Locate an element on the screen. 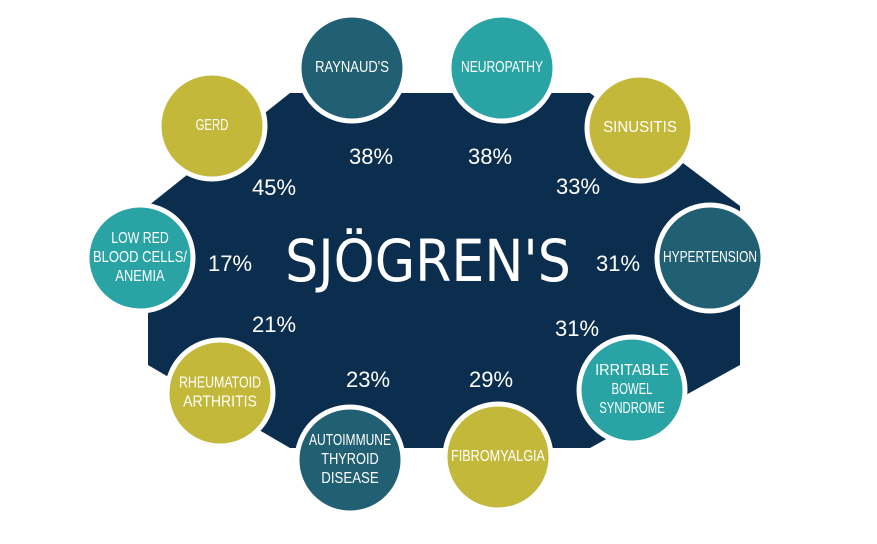 The width and height of the screenshot is (877, 544). condition-circle-hypertension is located at coordinates (710, 258).